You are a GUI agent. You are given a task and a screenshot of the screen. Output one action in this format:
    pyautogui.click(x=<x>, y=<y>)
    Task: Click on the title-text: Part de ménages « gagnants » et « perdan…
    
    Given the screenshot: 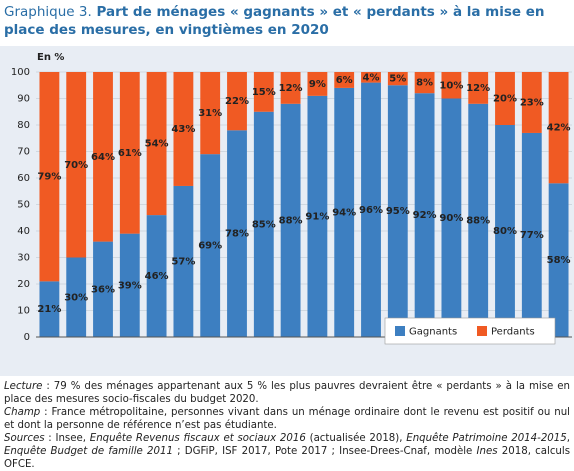 What is the action you would take?
    pyautogui.click(x=274, y=21)
    